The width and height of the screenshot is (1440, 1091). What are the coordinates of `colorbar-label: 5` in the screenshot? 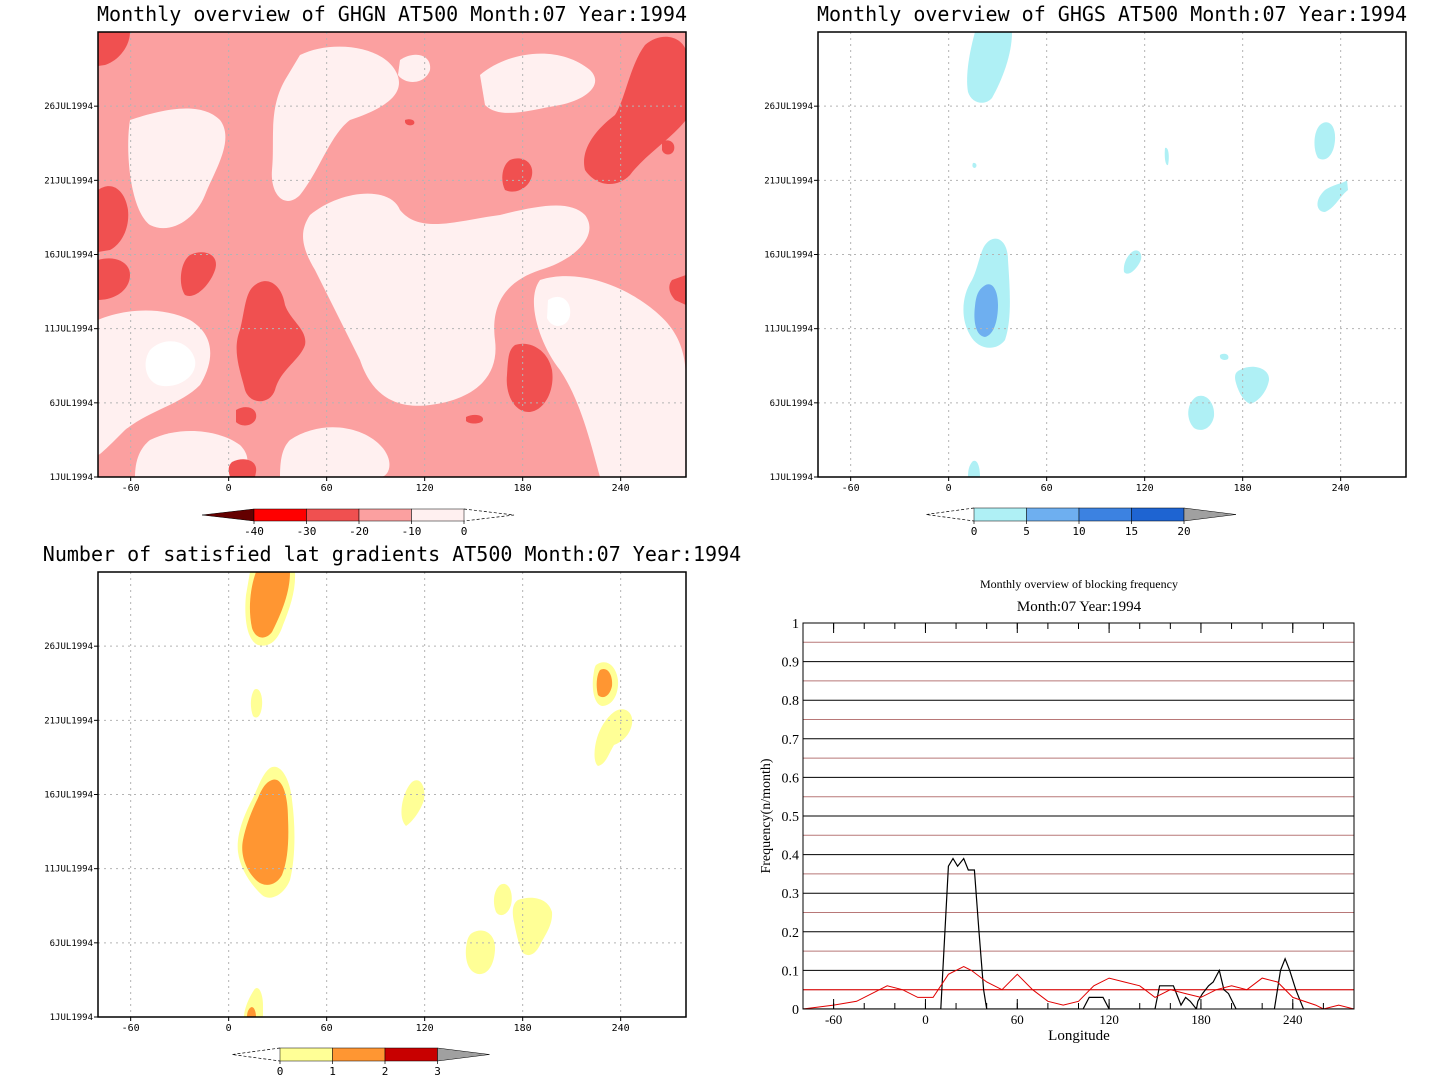 It's located at (1026, 531).